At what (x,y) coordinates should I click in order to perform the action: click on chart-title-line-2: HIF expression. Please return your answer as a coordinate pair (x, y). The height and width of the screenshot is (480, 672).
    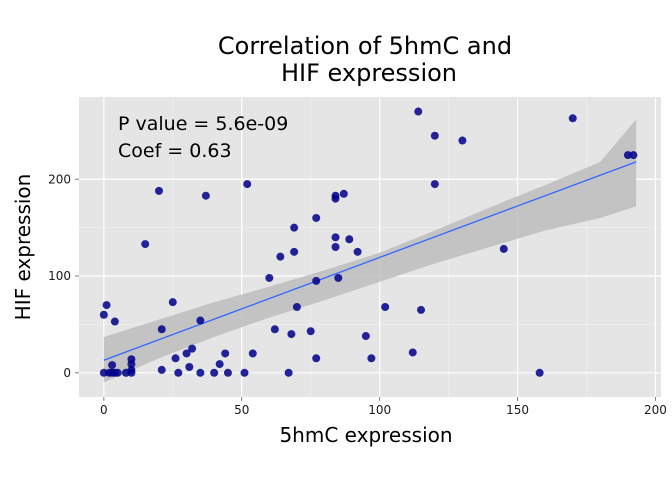
    Looking at the image, I should click on (369, 73).